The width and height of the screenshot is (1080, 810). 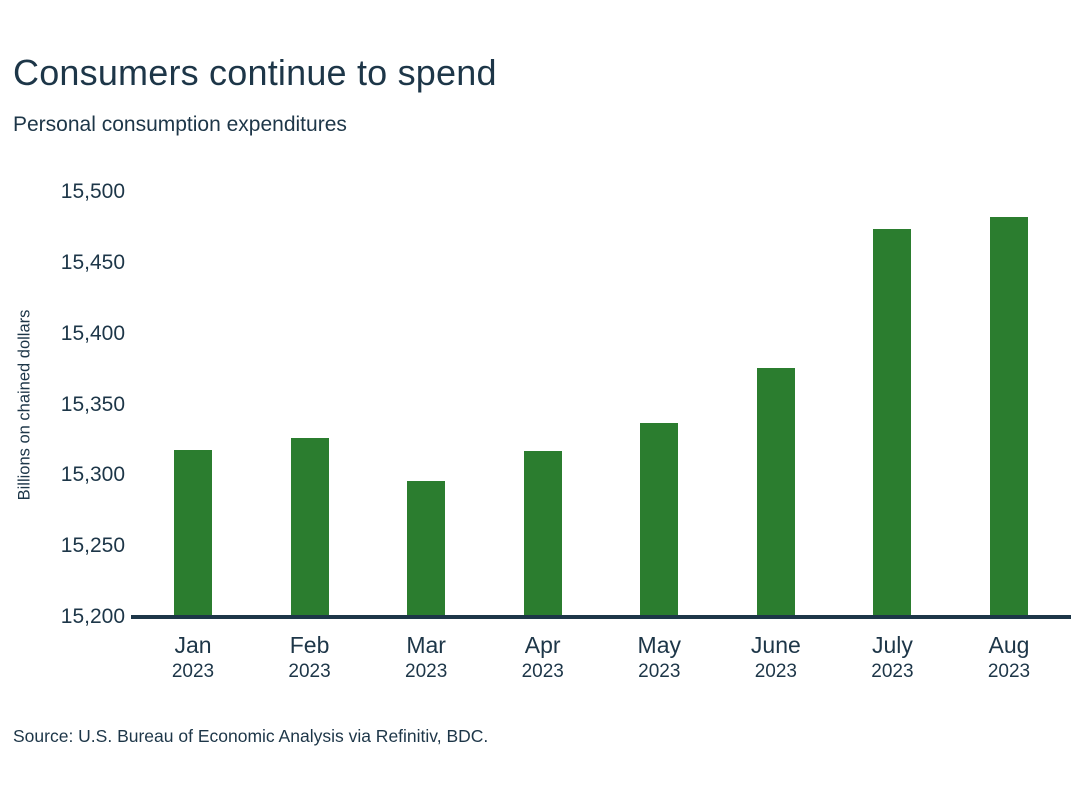 I want to click on chart-subtitle: Personal consumption expenditures, so click(x=180, y=124).